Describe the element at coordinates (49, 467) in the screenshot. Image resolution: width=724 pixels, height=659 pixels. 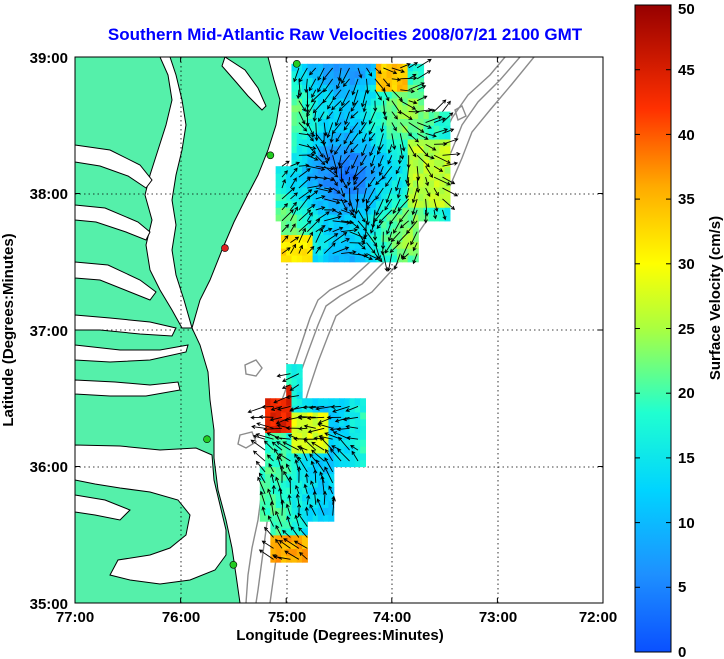
I see `y-tick-label: 36:00` at that location.